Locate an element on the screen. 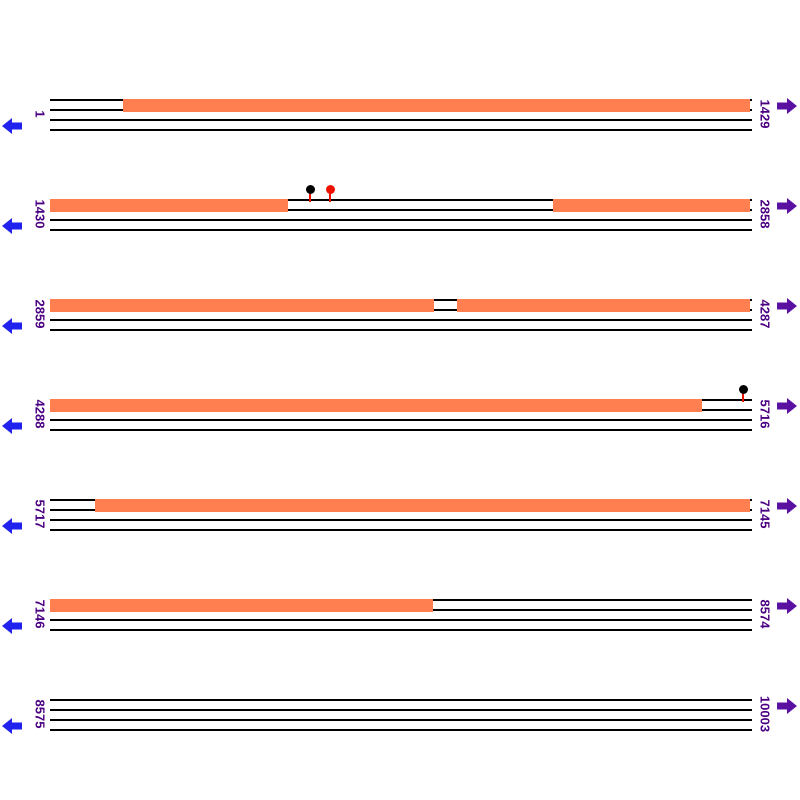  sequence-row: 5717 7145 is located at coordinates (400, 528).